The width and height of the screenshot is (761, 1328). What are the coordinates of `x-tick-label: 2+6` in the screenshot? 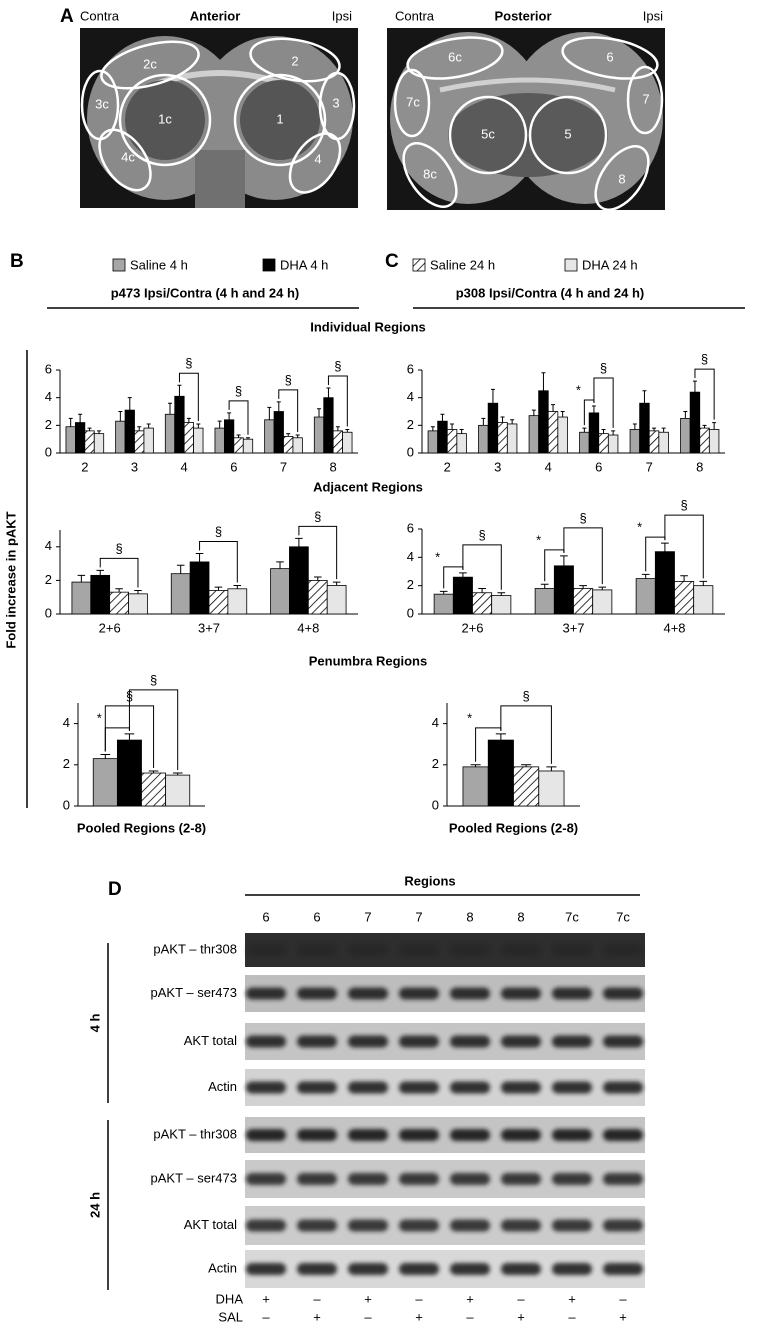 It's located at (472, 627).